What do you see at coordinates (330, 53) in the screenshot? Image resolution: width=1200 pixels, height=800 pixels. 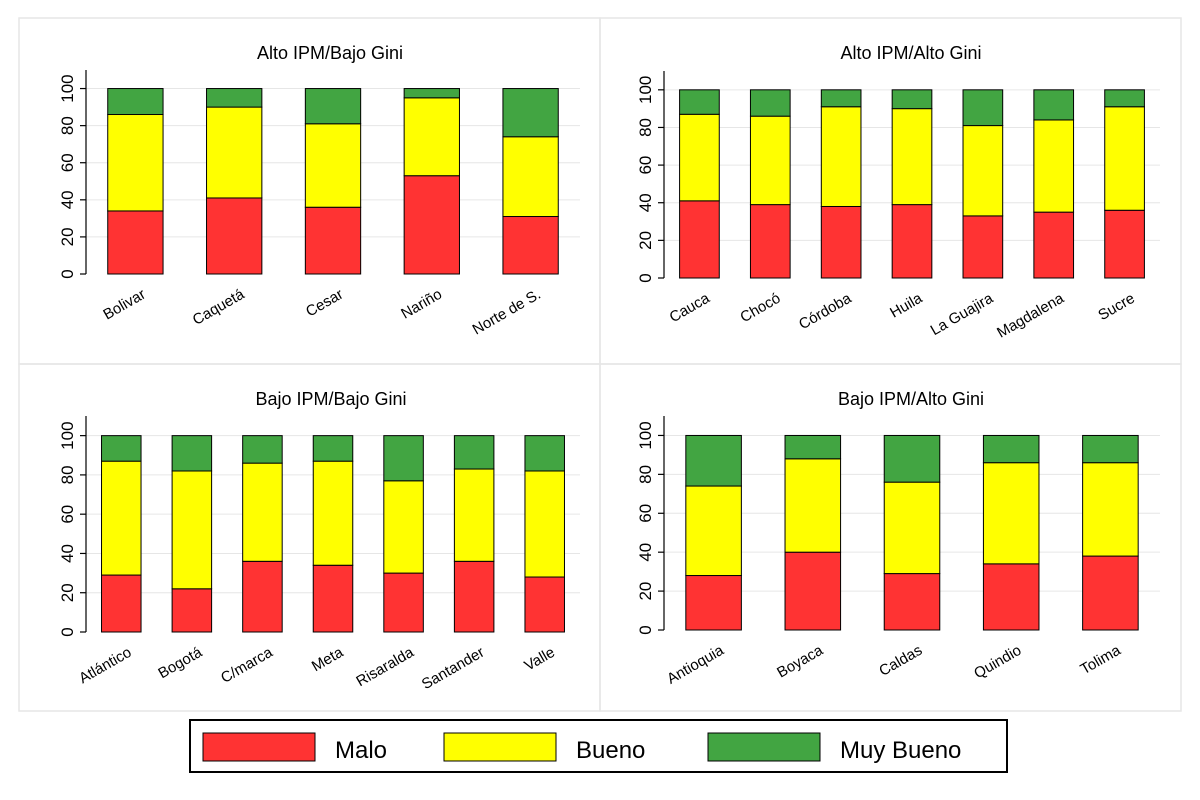 I see `chart-title: Alto IPM/Bajo Gini` at bounding box center [330, 53].